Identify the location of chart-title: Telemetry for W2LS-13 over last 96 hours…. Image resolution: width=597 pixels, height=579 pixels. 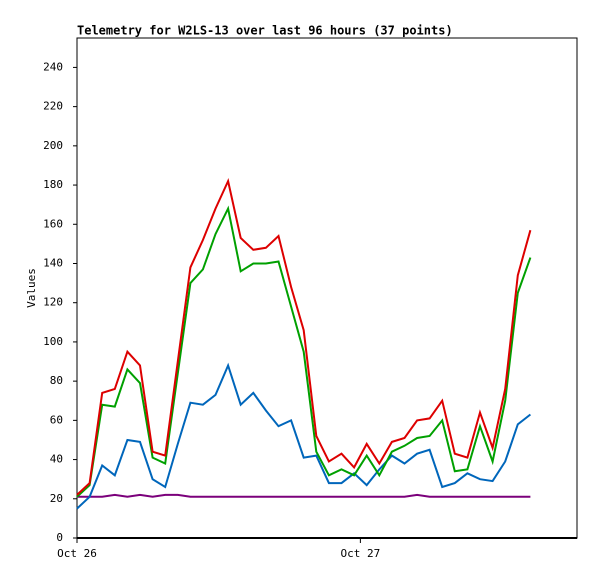
(265, 31).